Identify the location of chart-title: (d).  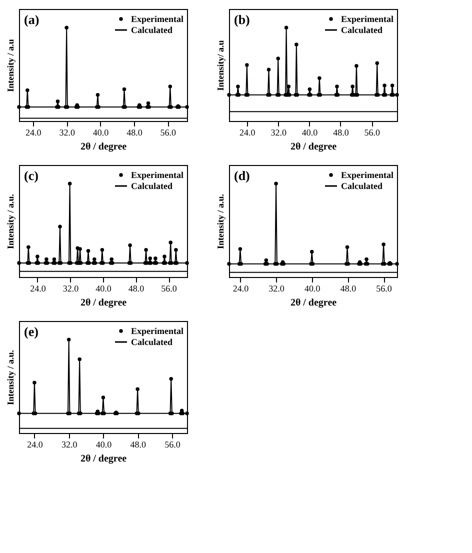
(242, 175).